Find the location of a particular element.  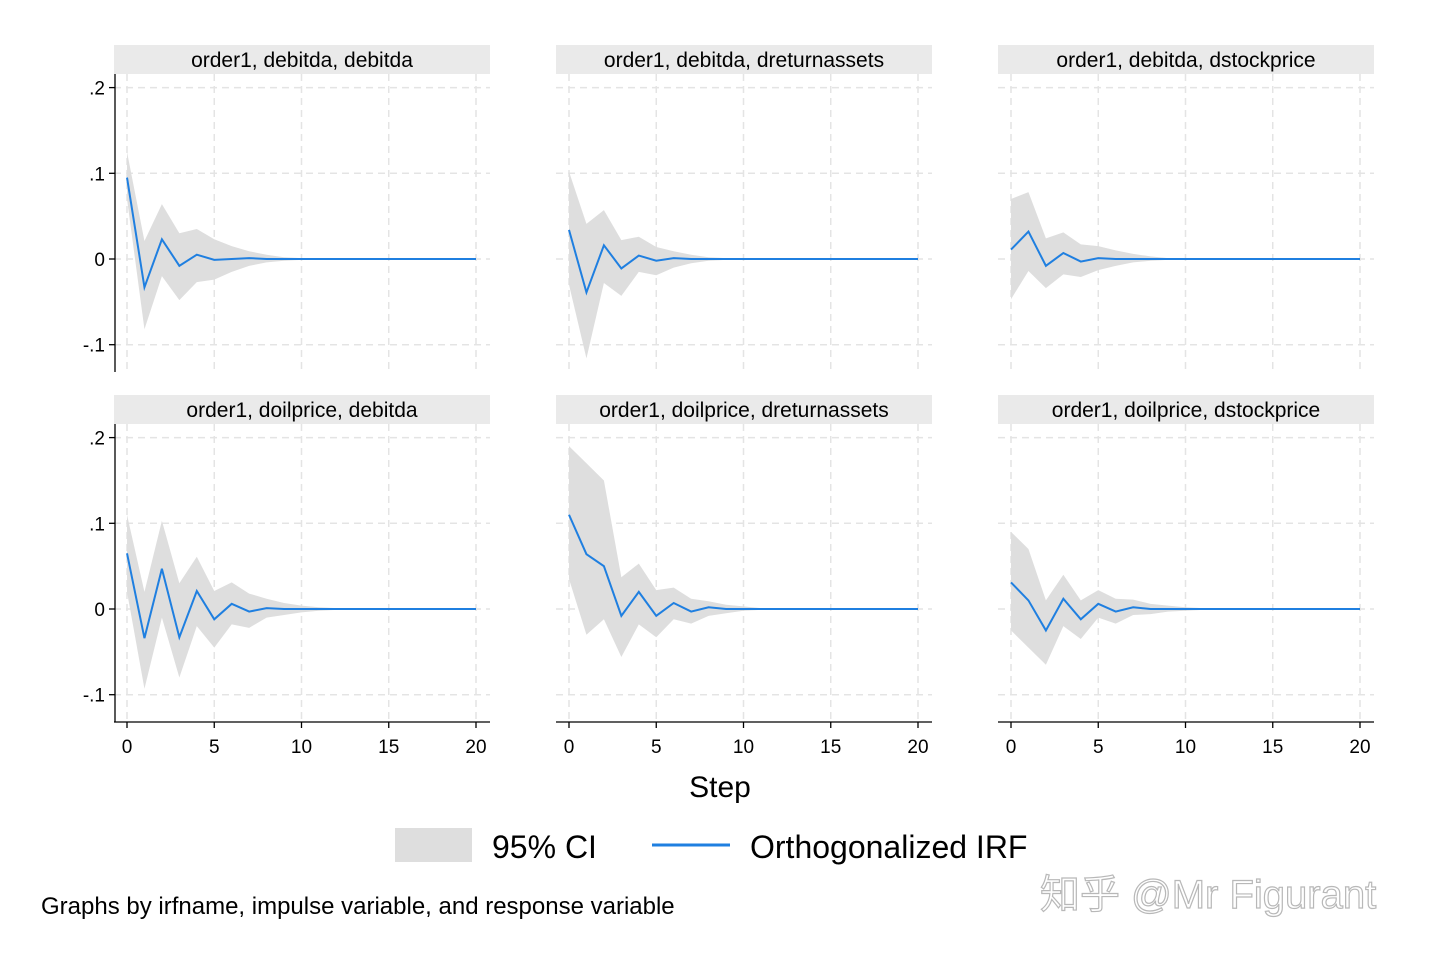

panel: order1, debitda, dstockprice is located at coordinates (1186, 208).